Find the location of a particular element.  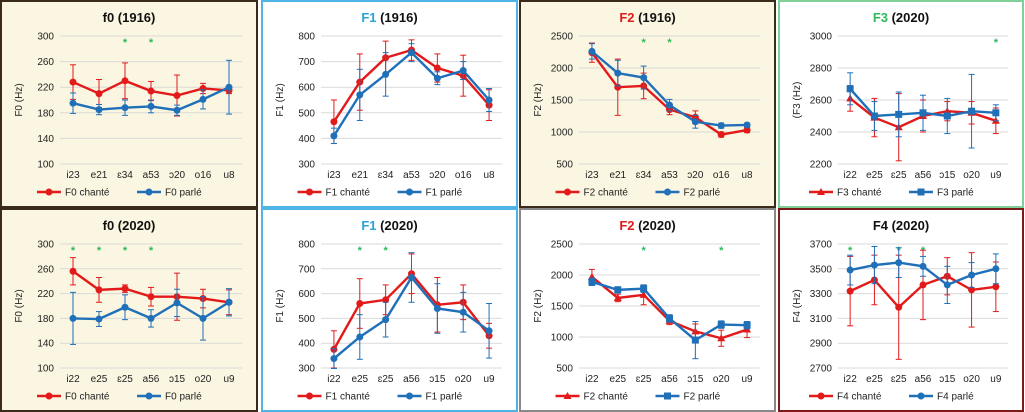

chart-title-main: F4 is located at coordinates (881, 225).